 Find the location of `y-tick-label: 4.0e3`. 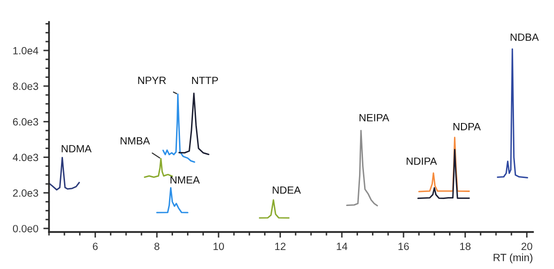

y-tick-label: 4.0e3 is located at coordinates (25, 158).